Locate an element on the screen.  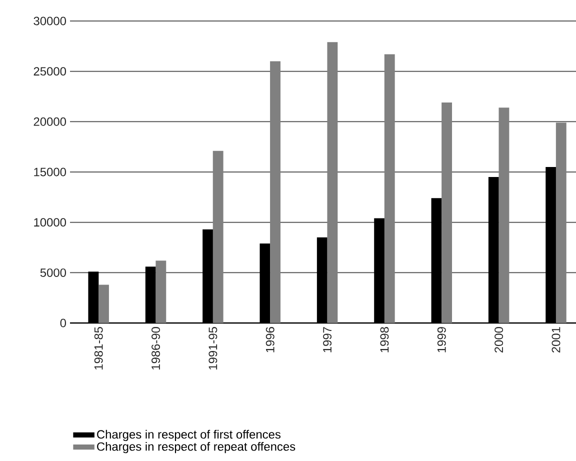
x-tick-label: 1981-85 is located at coordinates (98, 348).